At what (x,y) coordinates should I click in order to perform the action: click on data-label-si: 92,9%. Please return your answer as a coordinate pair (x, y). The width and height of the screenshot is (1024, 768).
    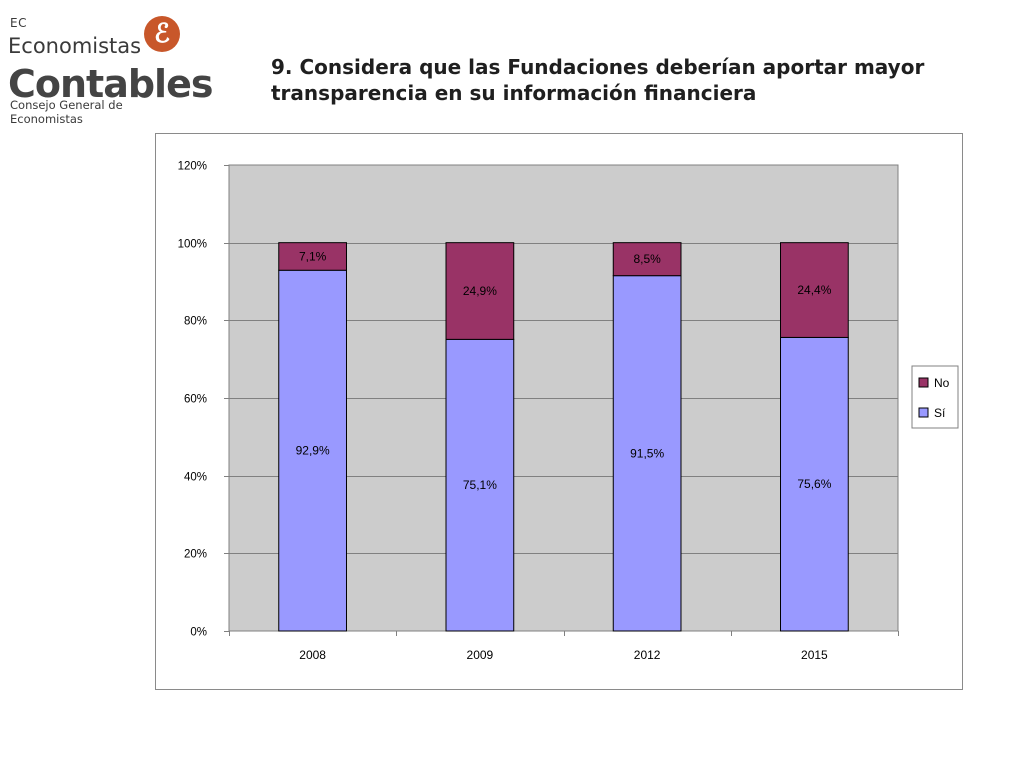
    Looking at the image, I should click on (313, 451).